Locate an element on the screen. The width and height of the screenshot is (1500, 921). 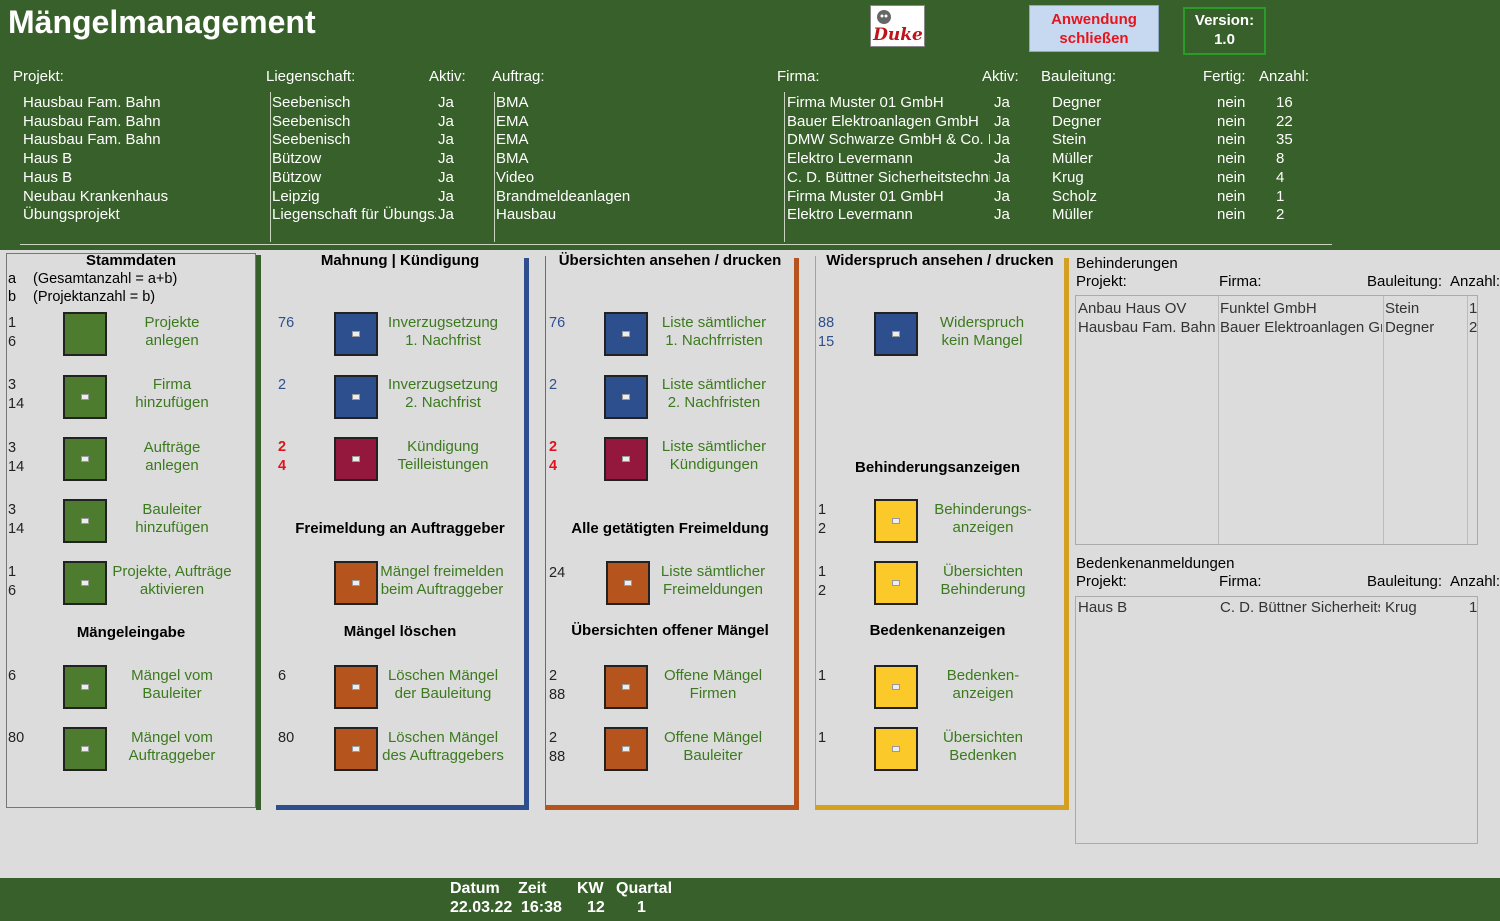
anzahl-list: 16 22 35 8 4 1 2 is located at coordinates (1296, 159).